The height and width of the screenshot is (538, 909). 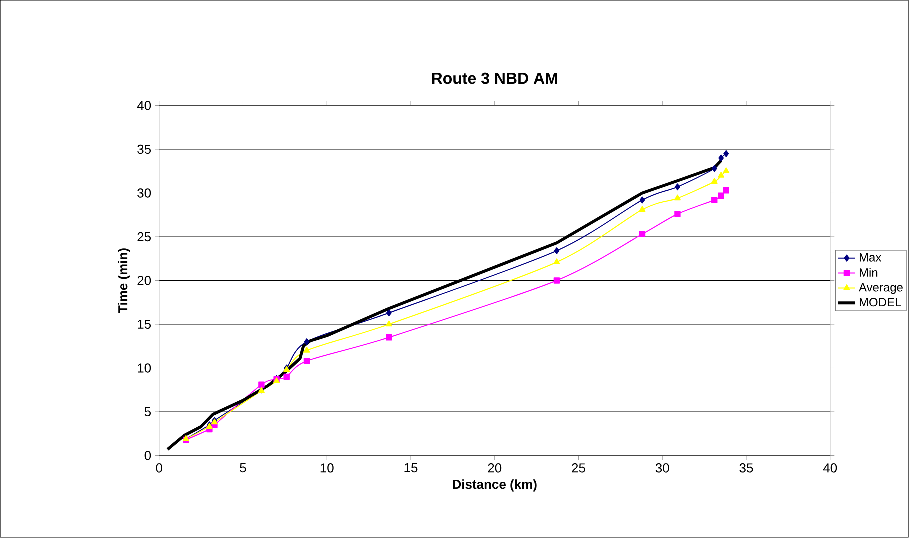 I want to click on legend-label: Average, so click(x=881, y=288).